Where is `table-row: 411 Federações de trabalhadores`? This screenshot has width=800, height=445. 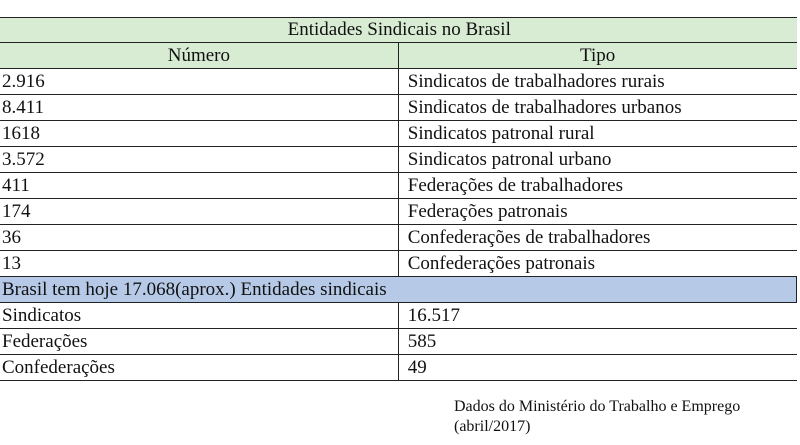
table-row: 411 Federações de trabalhadores is located at coordinates (398, 185).